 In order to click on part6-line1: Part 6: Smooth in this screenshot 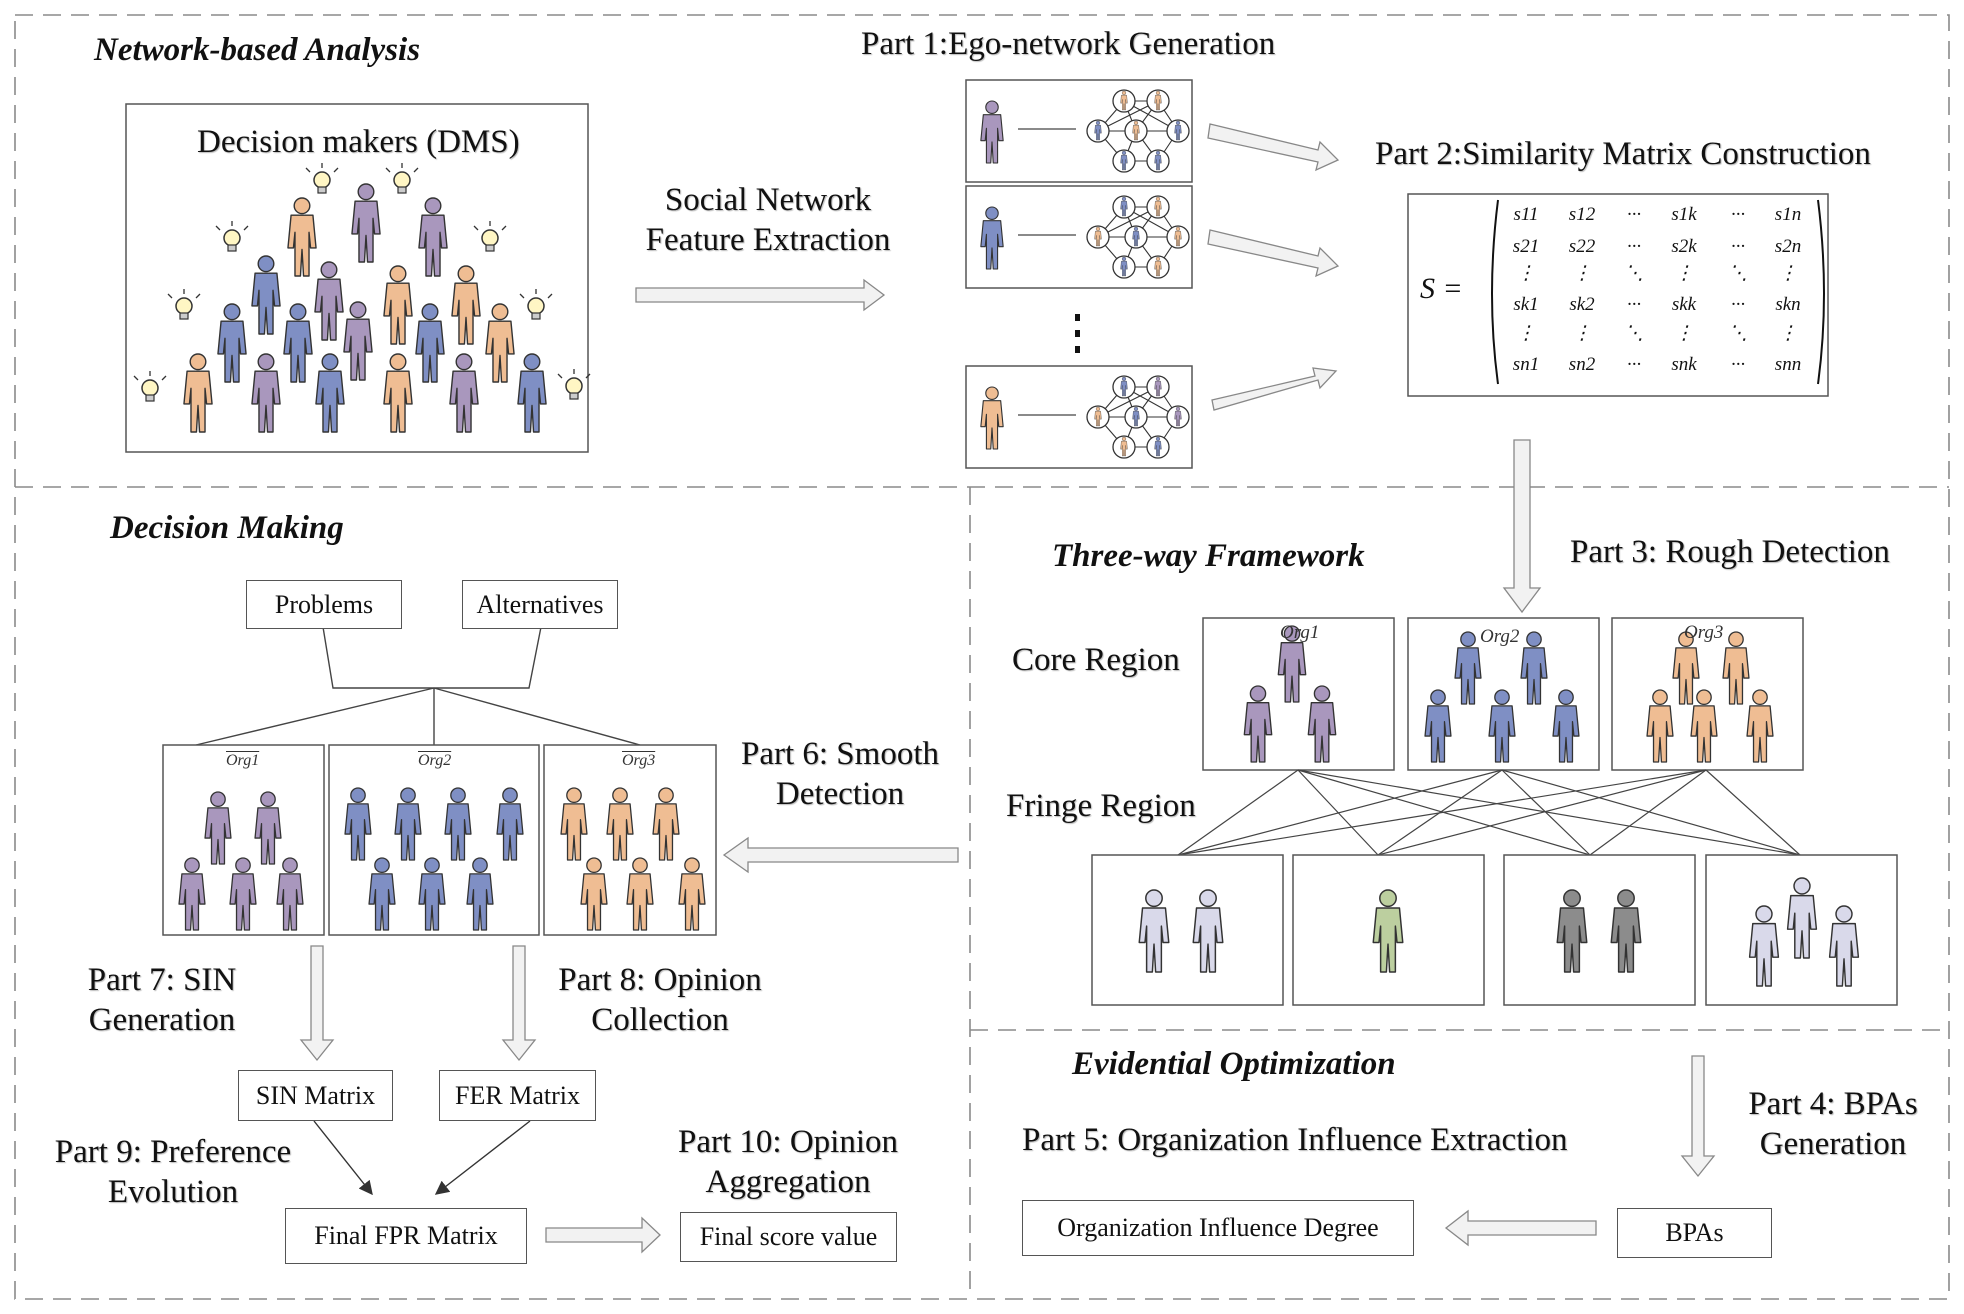, I will do `click(840, 754)`.